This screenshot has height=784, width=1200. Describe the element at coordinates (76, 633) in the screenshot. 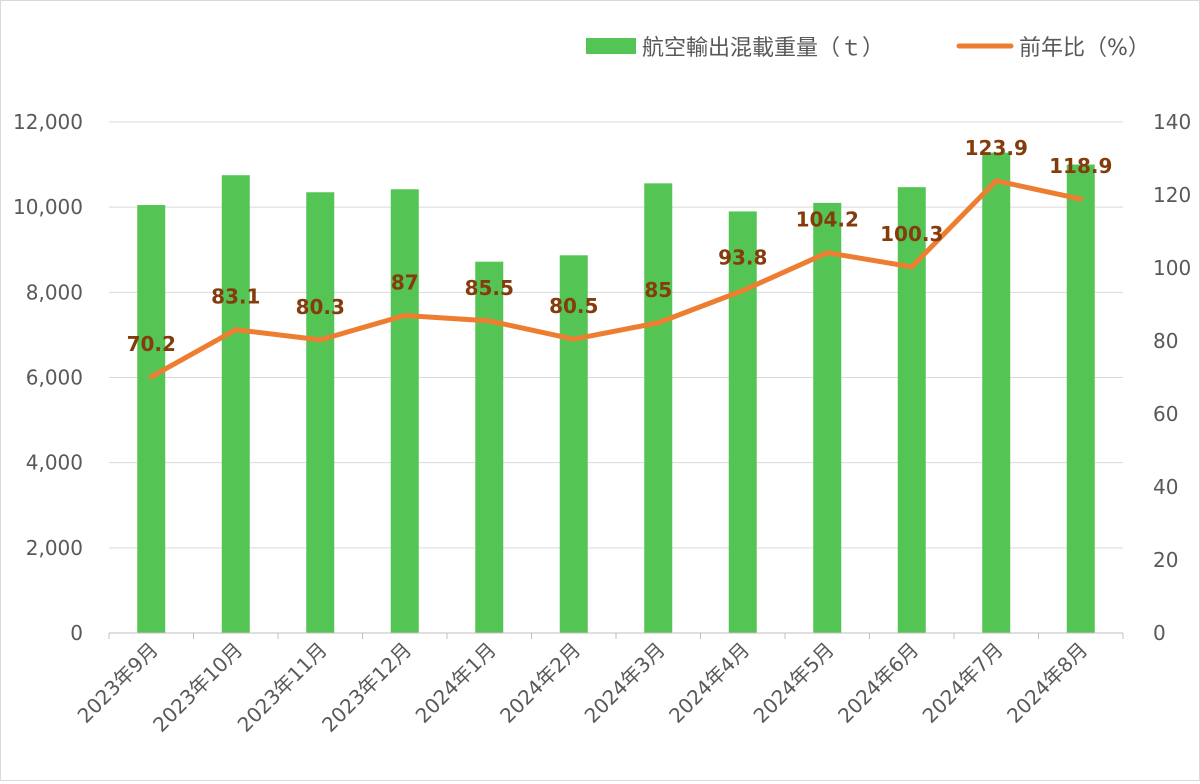

I see `y-left-tick-label: 0` at that location.